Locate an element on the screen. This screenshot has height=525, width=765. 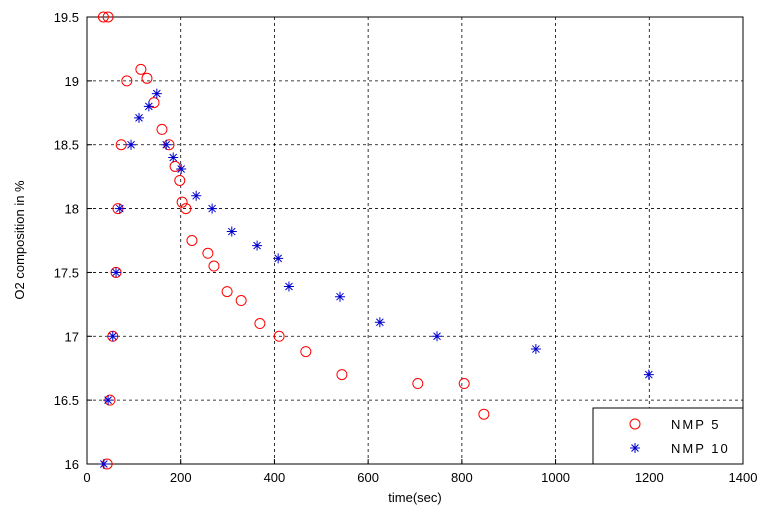
x-tick-label: 1200 is located at coordinates (649, 477).